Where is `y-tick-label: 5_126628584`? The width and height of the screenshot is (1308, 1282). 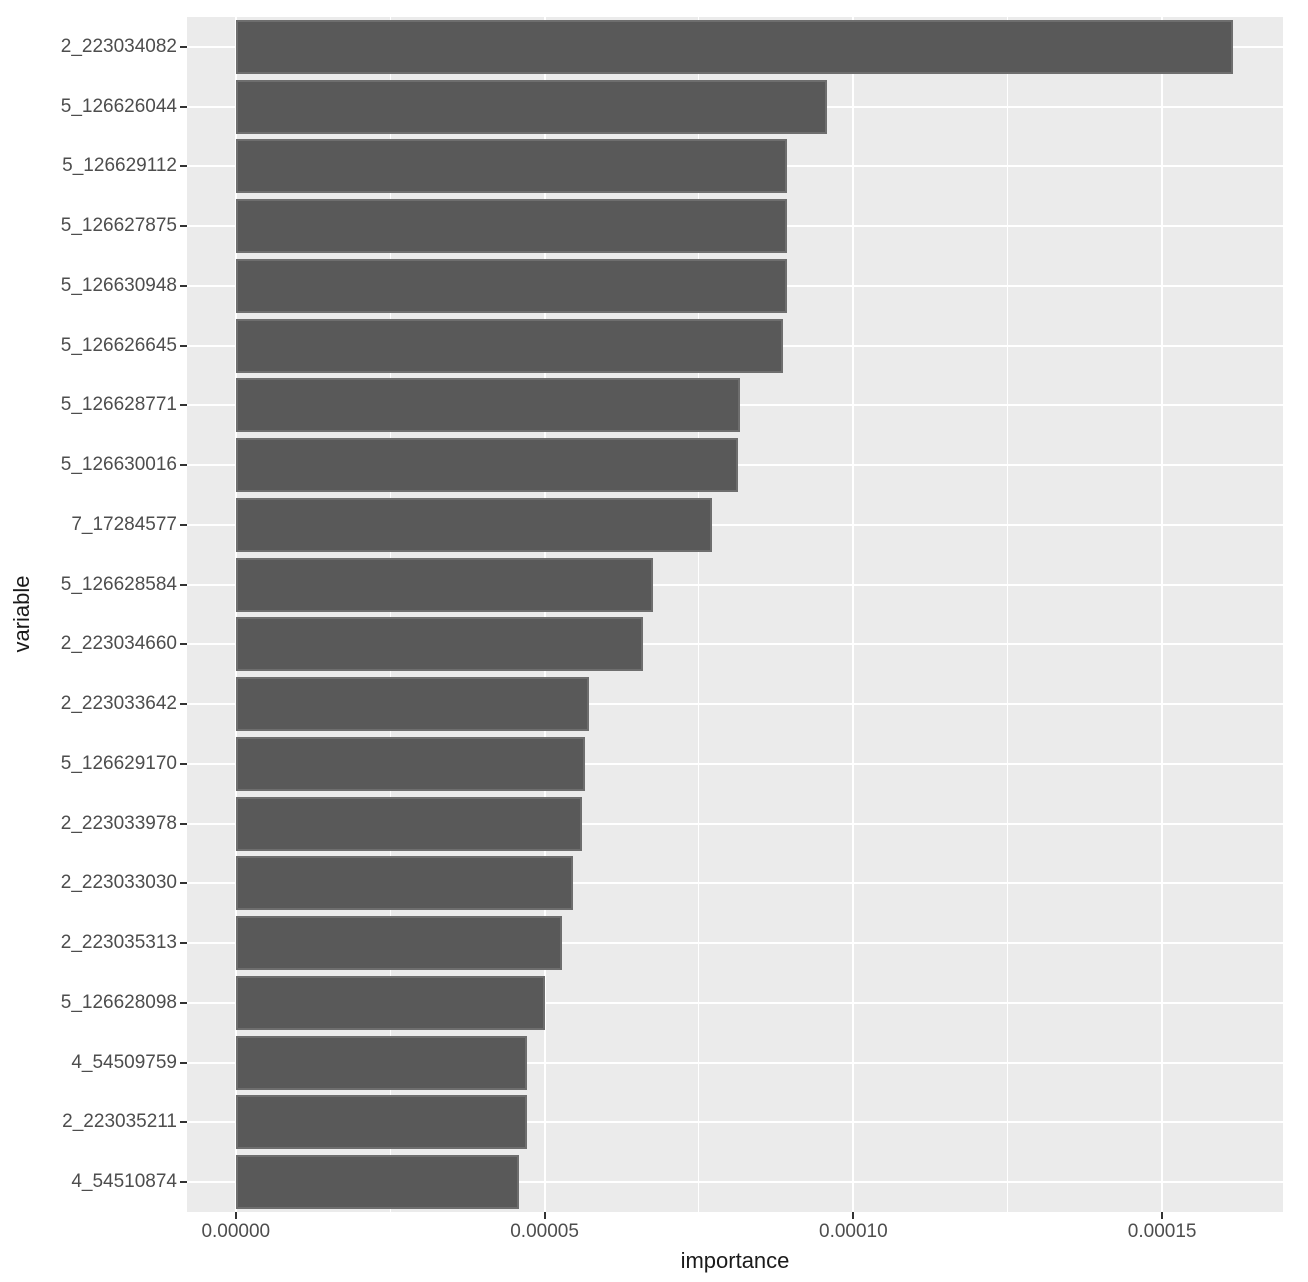
y-tick-label: 5_126628584 is located at coordinates (118, 584).